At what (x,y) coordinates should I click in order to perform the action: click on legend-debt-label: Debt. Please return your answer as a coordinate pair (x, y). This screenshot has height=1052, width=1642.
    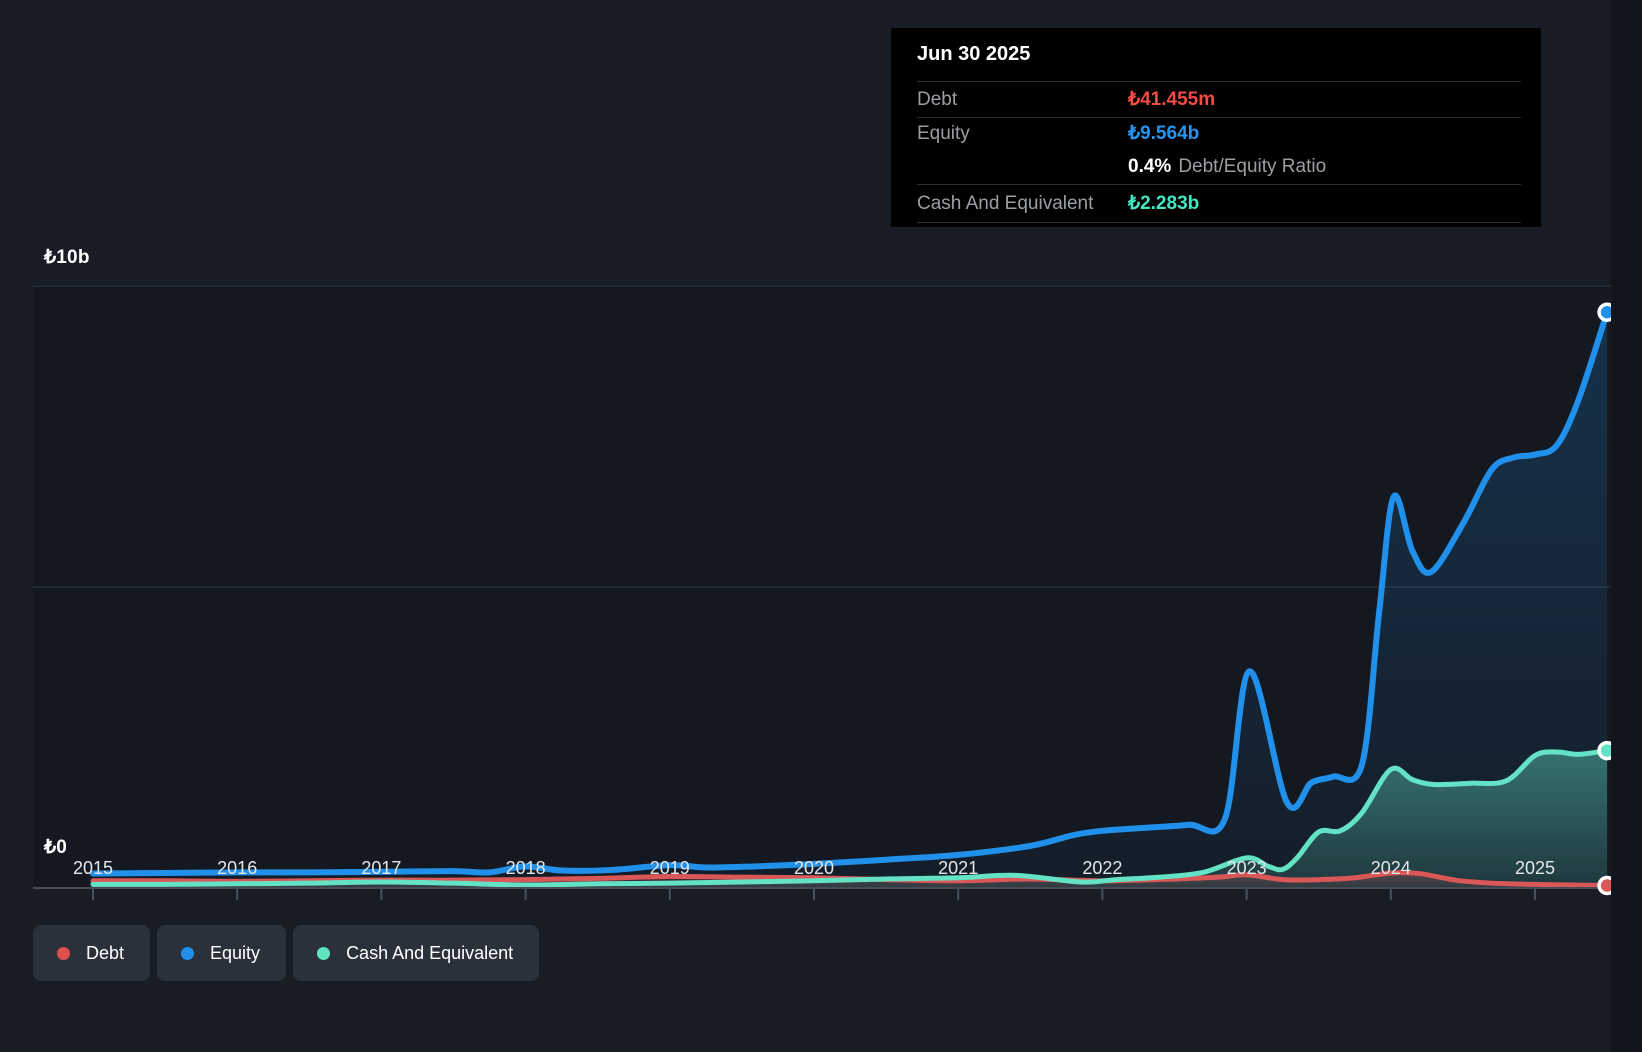
    Looking at the image, I should click on (105, 952).